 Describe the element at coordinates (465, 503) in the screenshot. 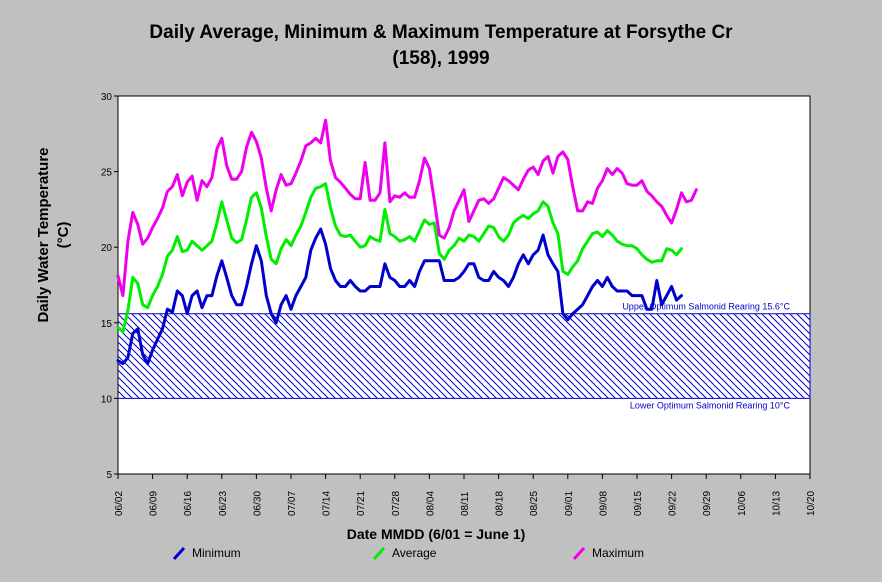

I see `x-tick-label: 08/11` at that location.